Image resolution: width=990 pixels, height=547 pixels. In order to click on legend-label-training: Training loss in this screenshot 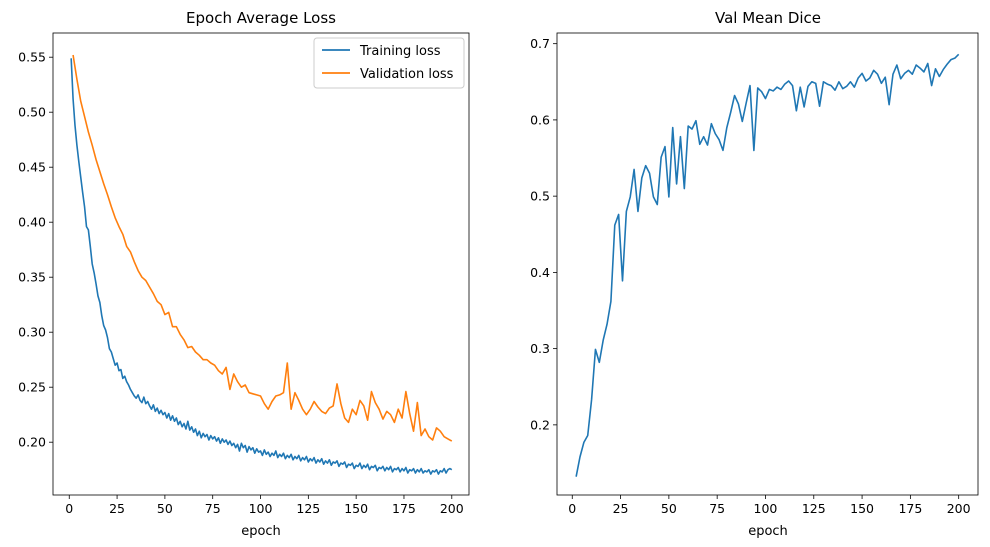, I will do `click(400, 51)`.